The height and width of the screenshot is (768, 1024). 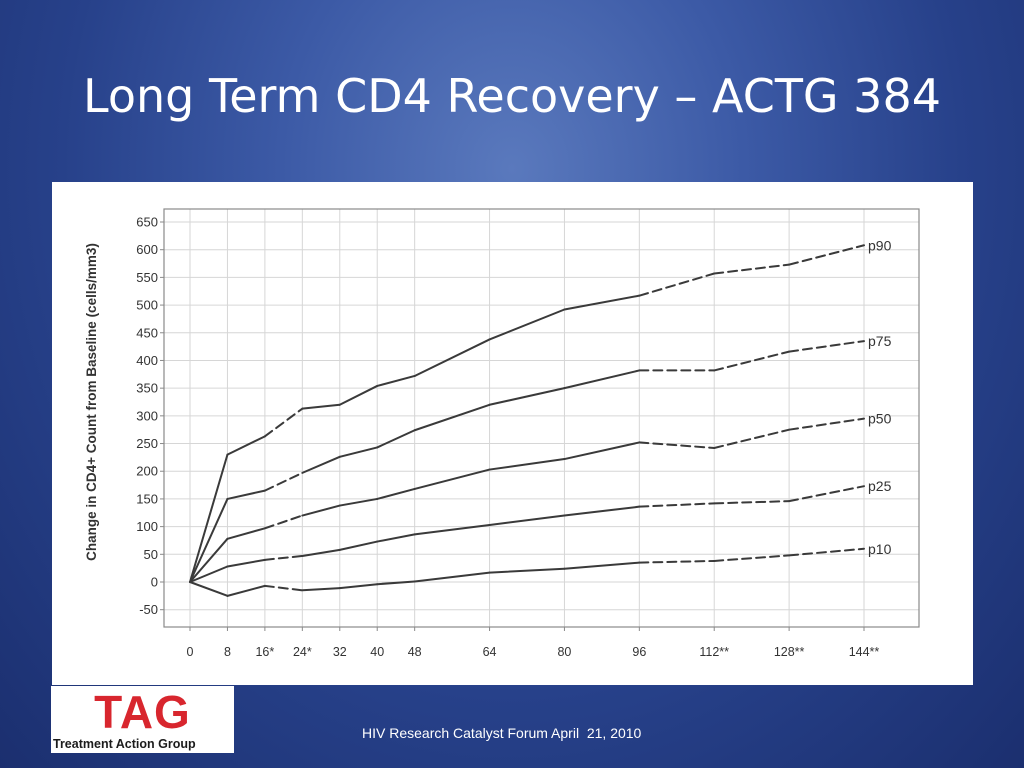 What do you see at coordinates (490, 652) in the screenshot?
I see `x-tick-label: 64` at bounding box center [490, 652].